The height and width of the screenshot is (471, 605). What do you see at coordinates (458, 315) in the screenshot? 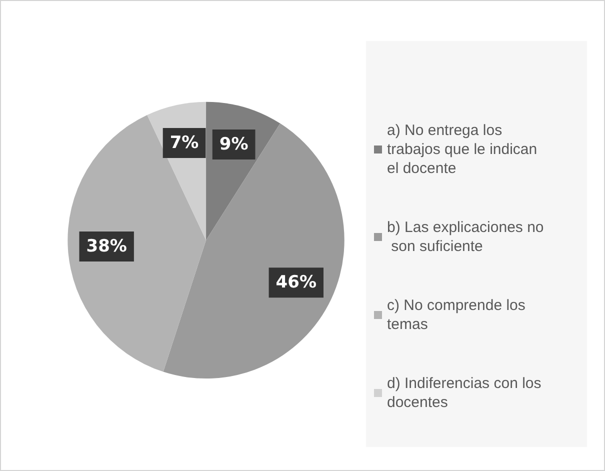
I see `legend-label: c) No comprende los temas` at bounding box center [458, 315].